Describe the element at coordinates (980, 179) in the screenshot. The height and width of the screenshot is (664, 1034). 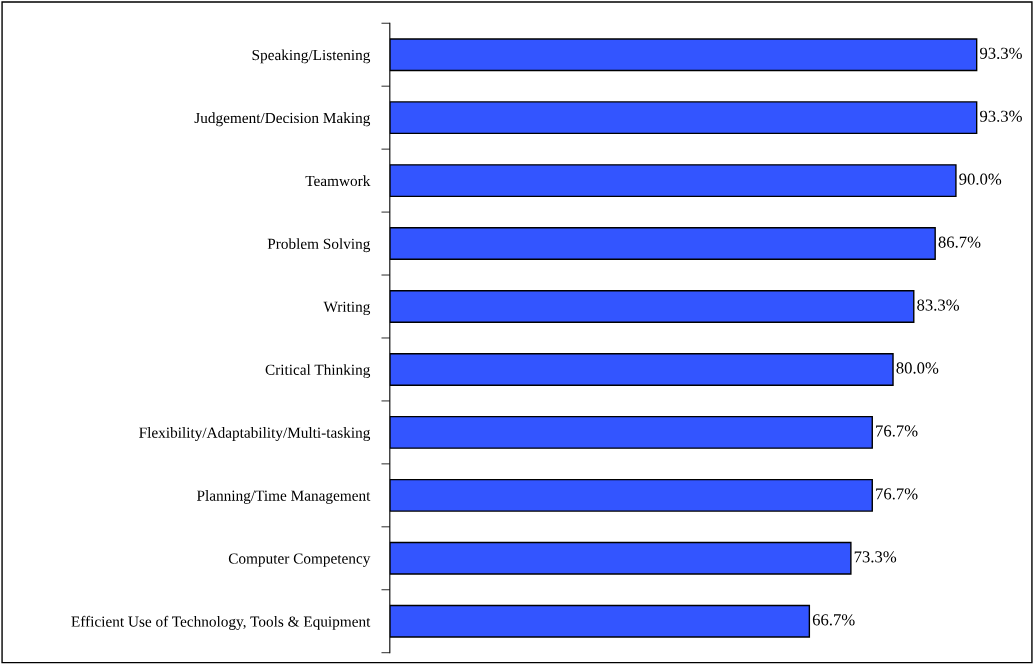
I see `data-label: 90.0%` at that location.